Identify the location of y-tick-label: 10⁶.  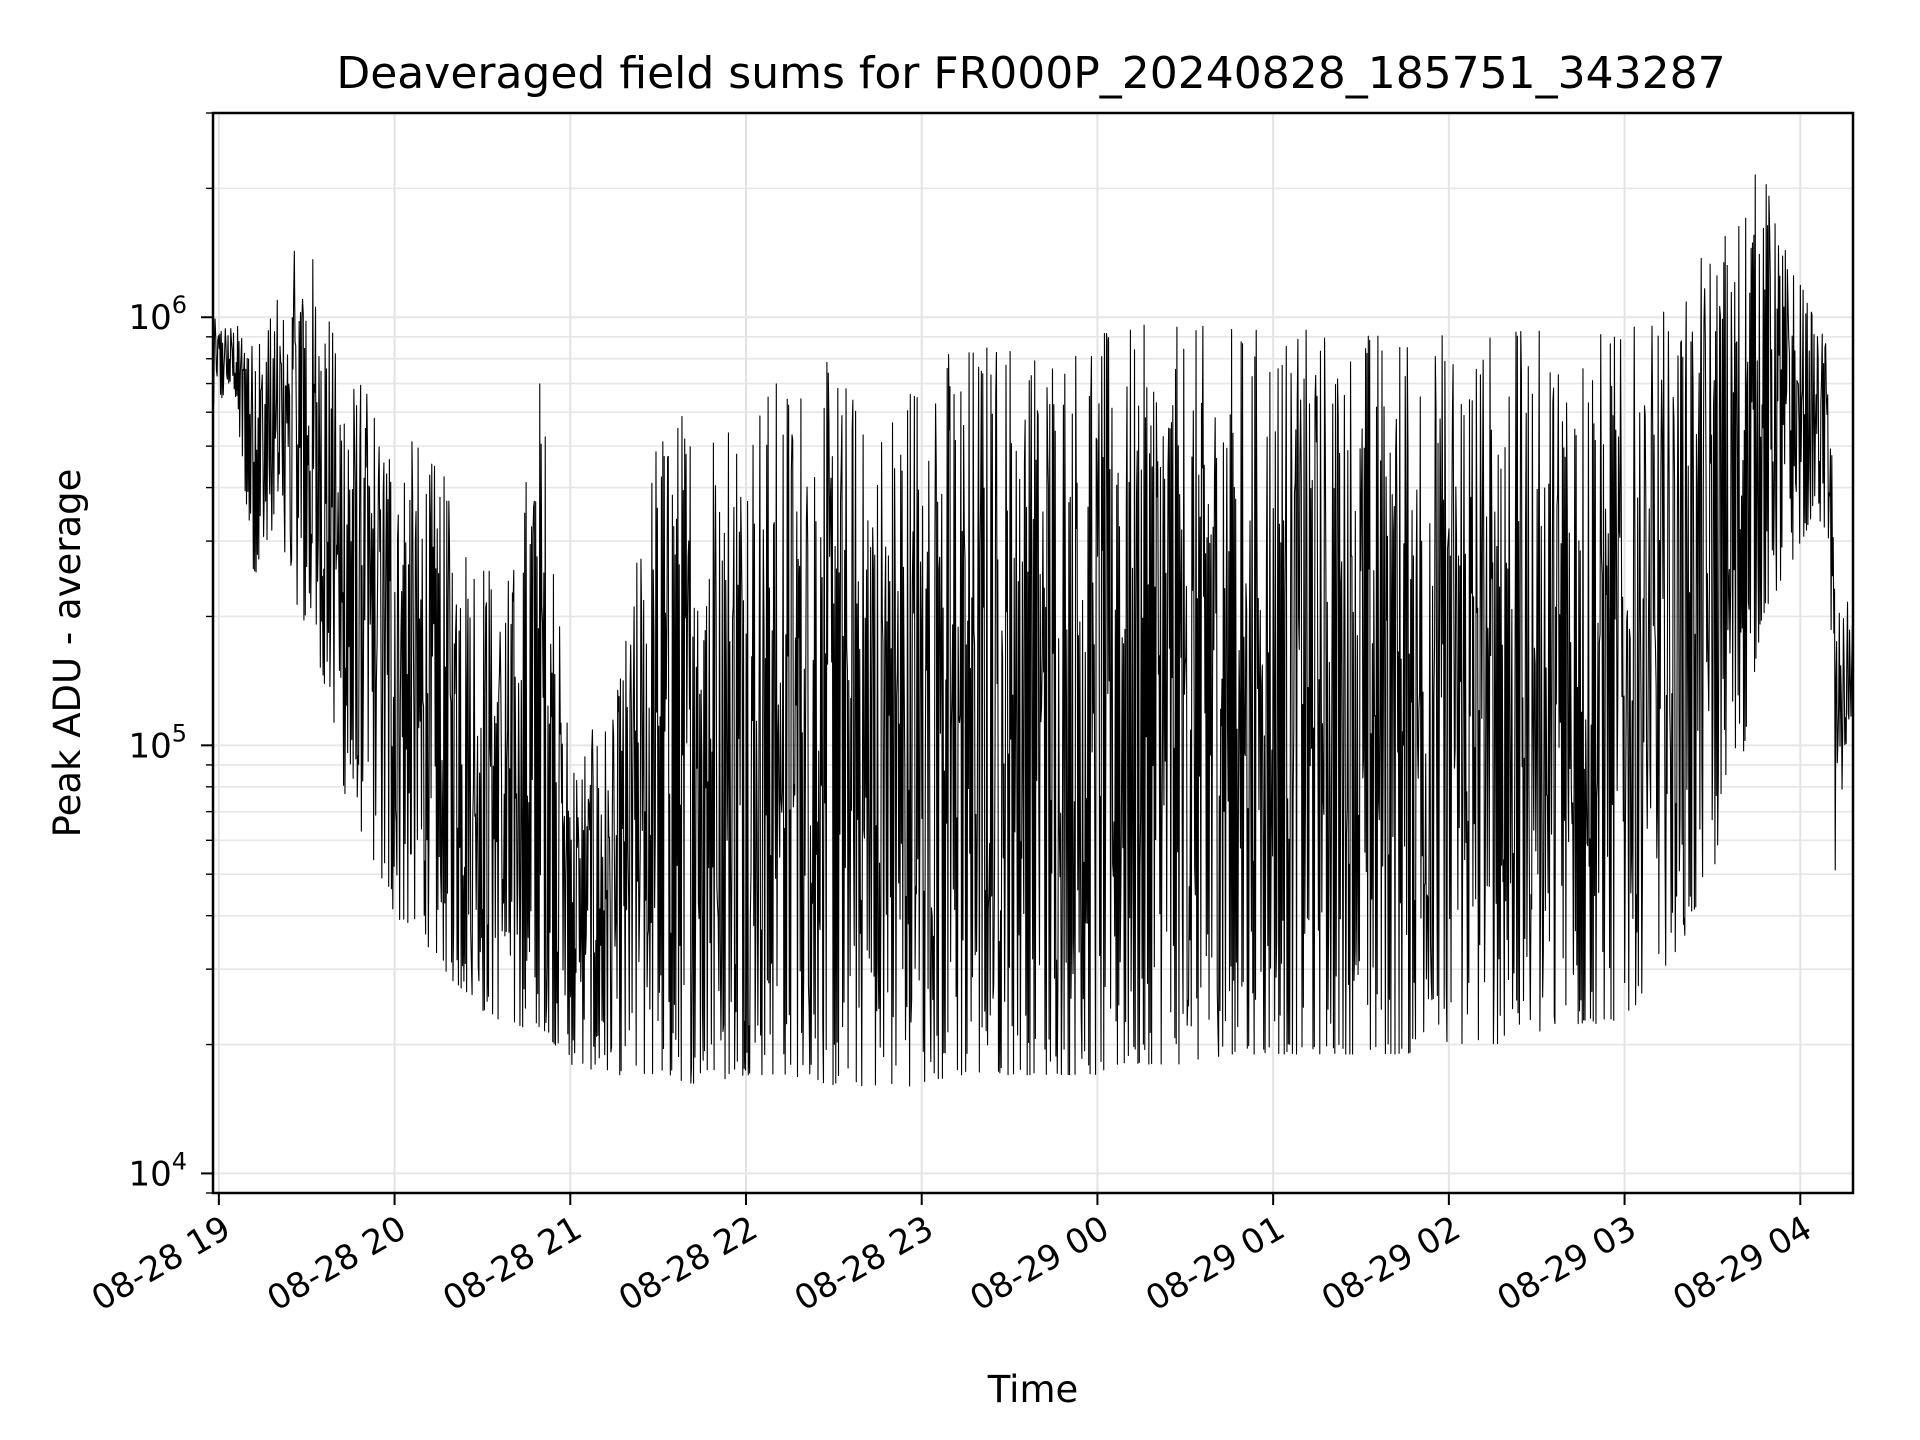
(157, 314).